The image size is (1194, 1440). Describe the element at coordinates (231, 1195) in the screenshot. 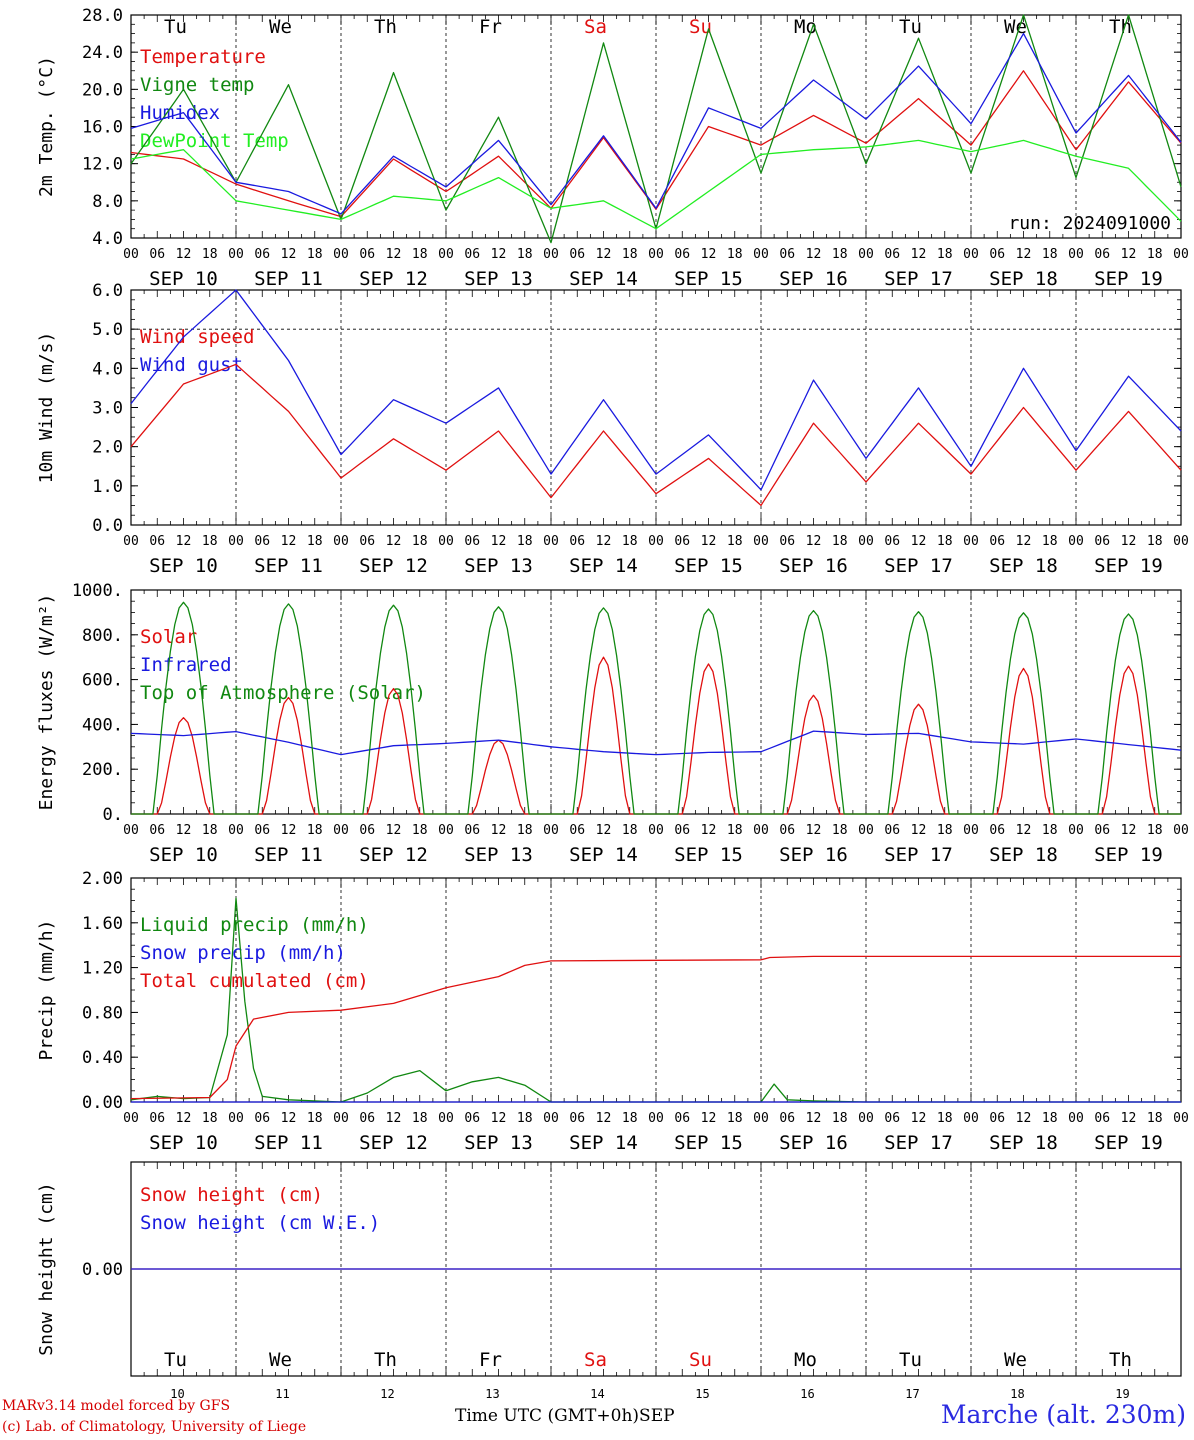

I see `legend-entry: Snow height (cm)` at that location.